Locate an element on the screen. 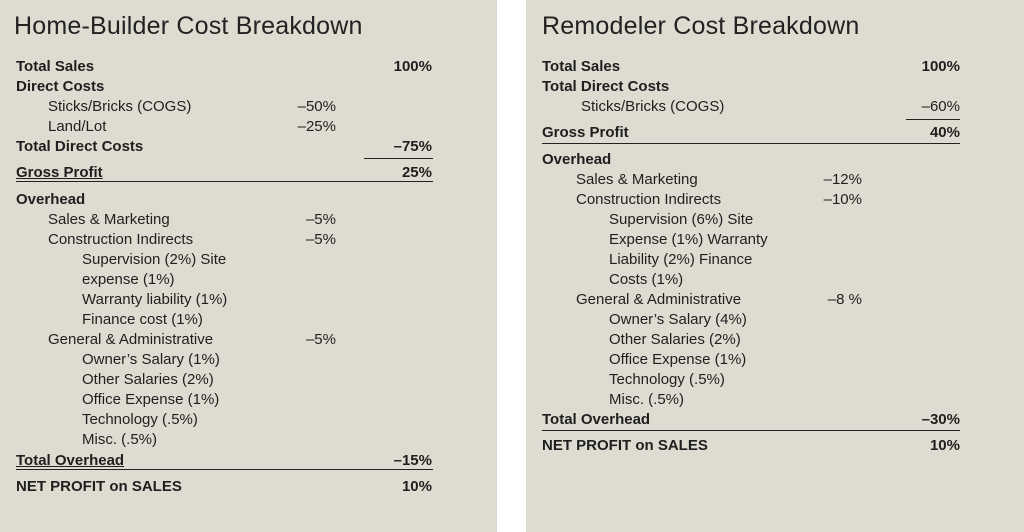 This screenshot has height=532, width=1024. total-value: –15% is located at coordinates (412, 460).